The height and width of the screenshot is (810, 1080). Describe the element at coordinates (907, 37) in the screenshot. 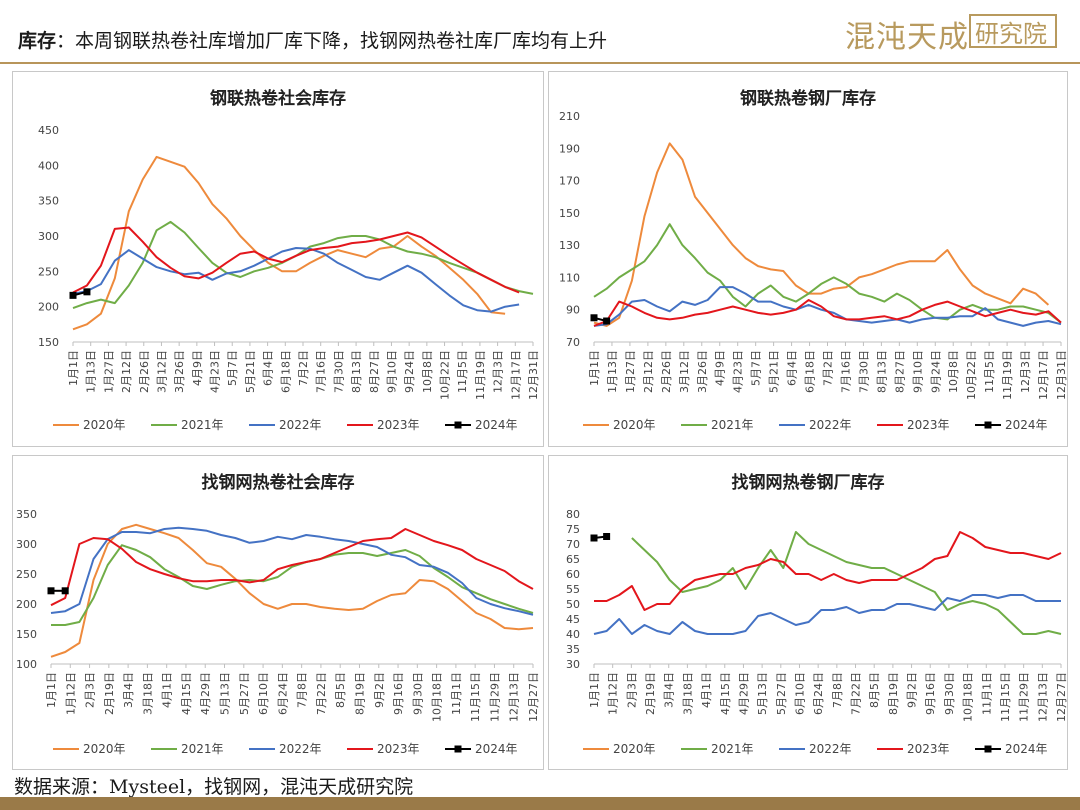

I see `logo-main-text: 混沌天成` at that location.